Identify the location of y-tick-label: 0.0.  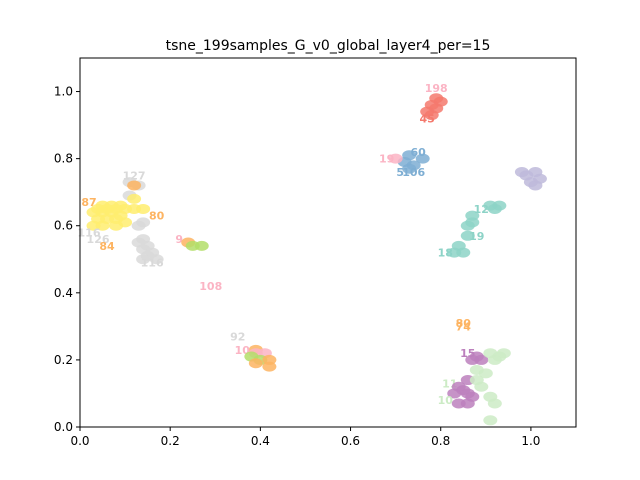
(63, 427).